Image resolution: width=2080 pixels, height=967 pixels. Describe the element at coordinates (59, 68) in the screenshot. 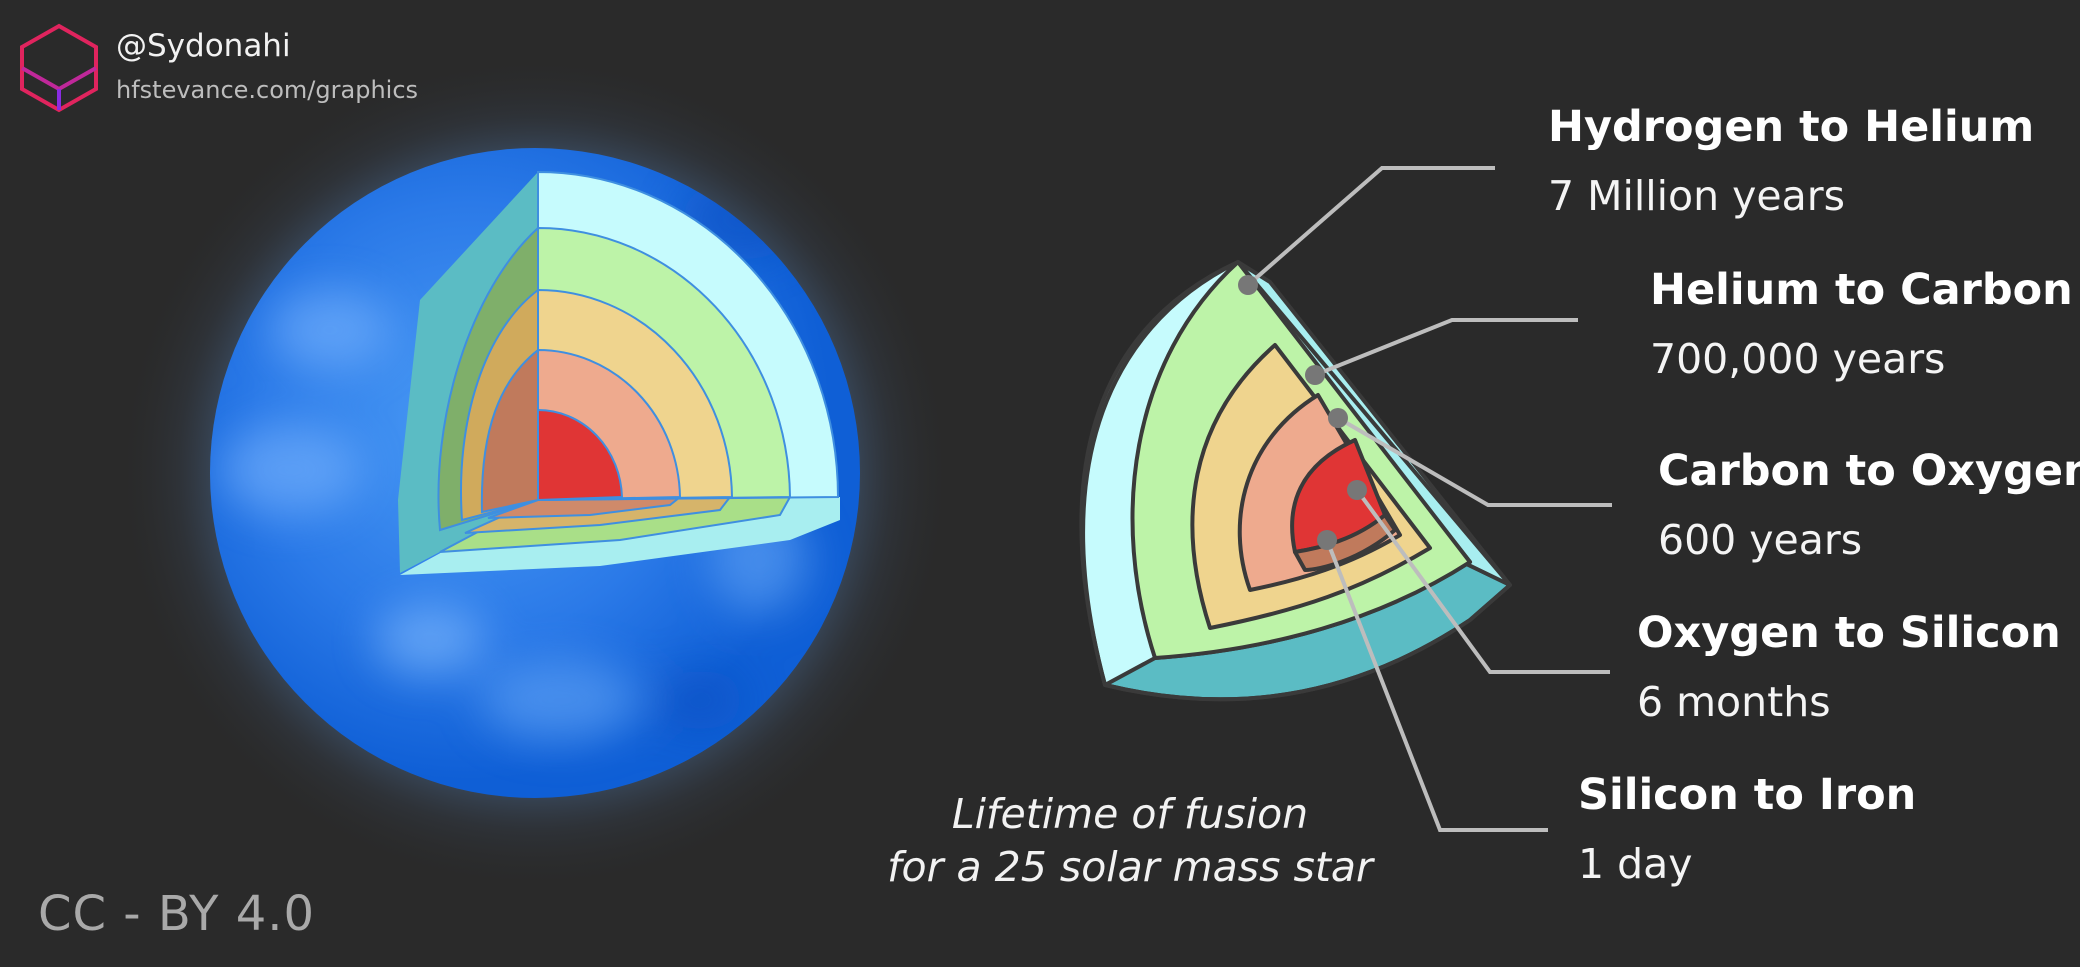

I see `logo-icon` at that location.